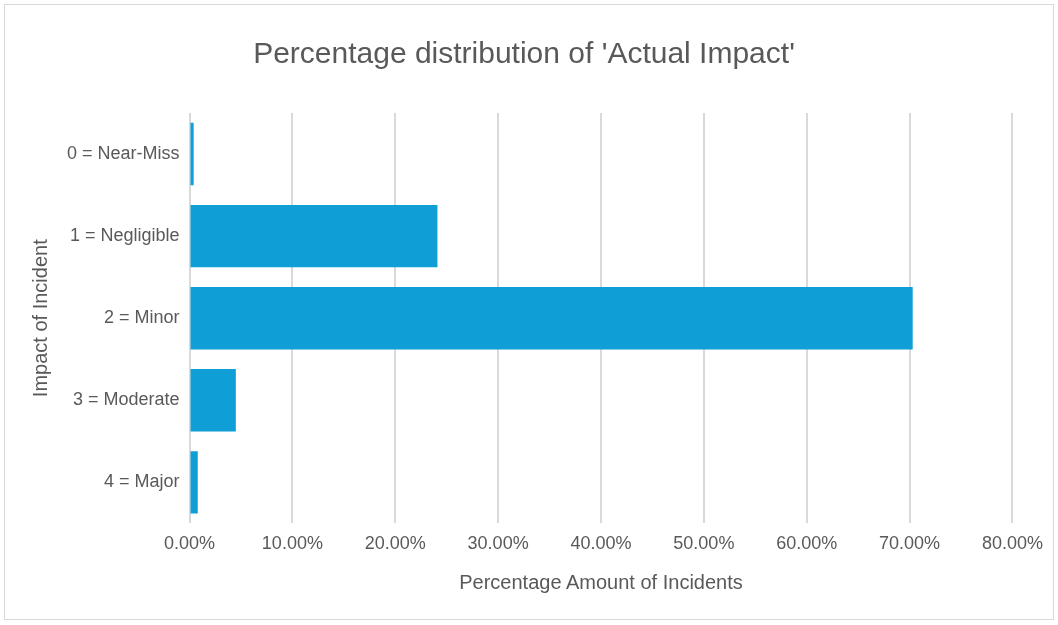 The width and height of the screenshot is (1058, 625). Describe the element at coordinates (807, 543) in the screenshot. I see `x-tick-label: 60.00%` at that location.